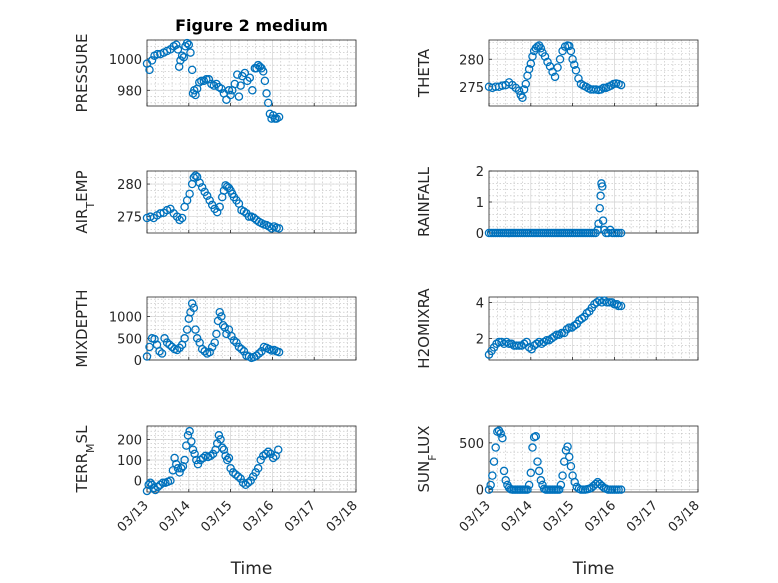 The width and height of the screenshot is (778, 583). What do you see at coordinates (471, 88) in the screenshot?
I see `y-tick-label: 275` at bounding box center [471, 88].